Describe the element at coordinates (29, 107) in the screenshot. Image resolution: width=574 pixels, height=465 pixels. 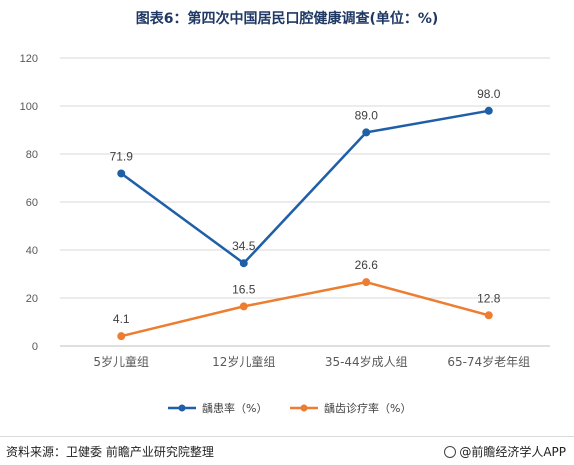
I see `y-tick-label: 100` at that location.